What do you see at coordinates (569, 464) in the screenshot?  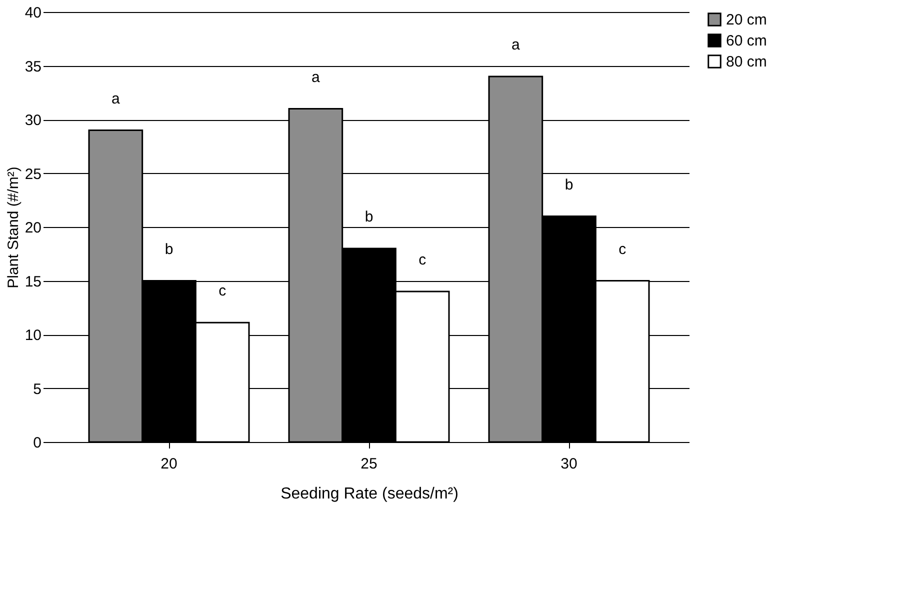 I see `x-tick-label: 30` at bounding box center [569, 464].